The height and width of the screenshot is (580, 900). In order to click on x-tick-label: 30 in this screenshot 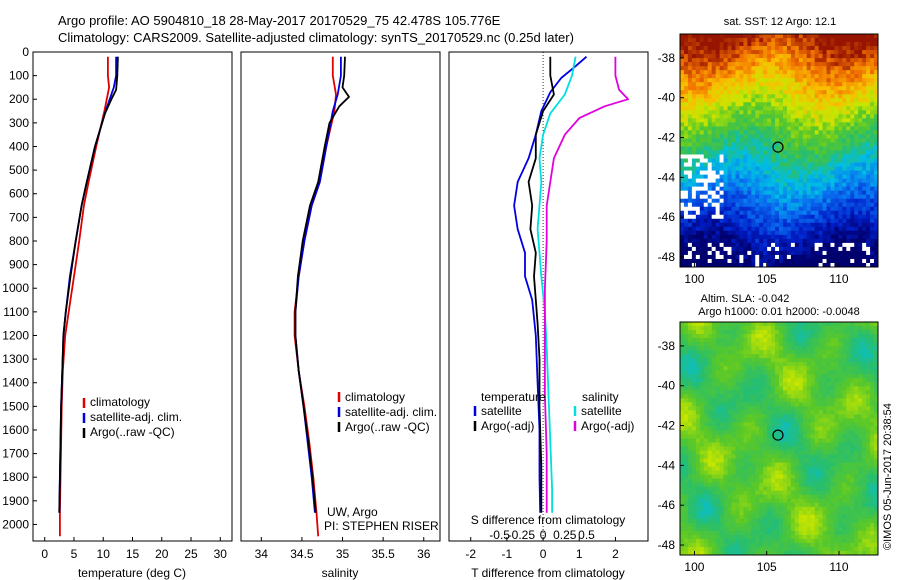, I will do `click(221, 554)`.